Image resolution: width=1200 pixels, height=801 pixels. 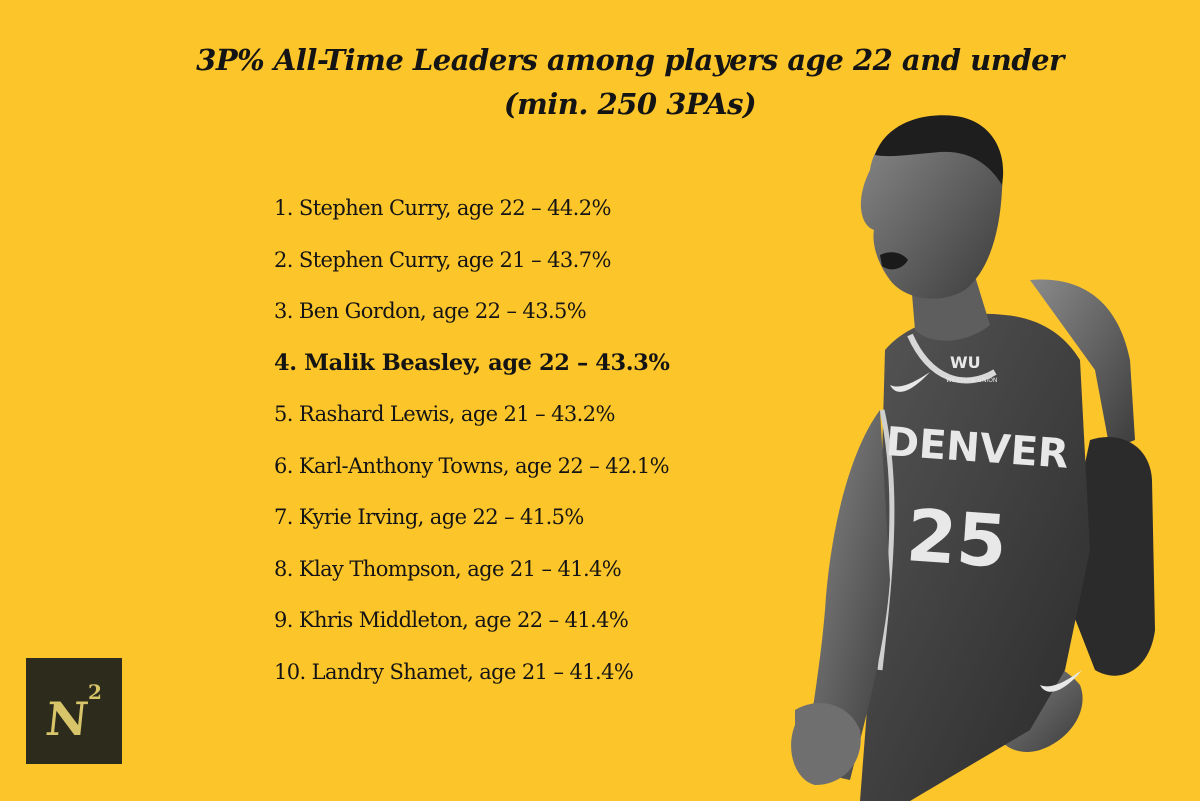 What do you see at coordinates (847, 595) in the screenshot?
I see `player-arm-left` at bounding box center [847, 595].